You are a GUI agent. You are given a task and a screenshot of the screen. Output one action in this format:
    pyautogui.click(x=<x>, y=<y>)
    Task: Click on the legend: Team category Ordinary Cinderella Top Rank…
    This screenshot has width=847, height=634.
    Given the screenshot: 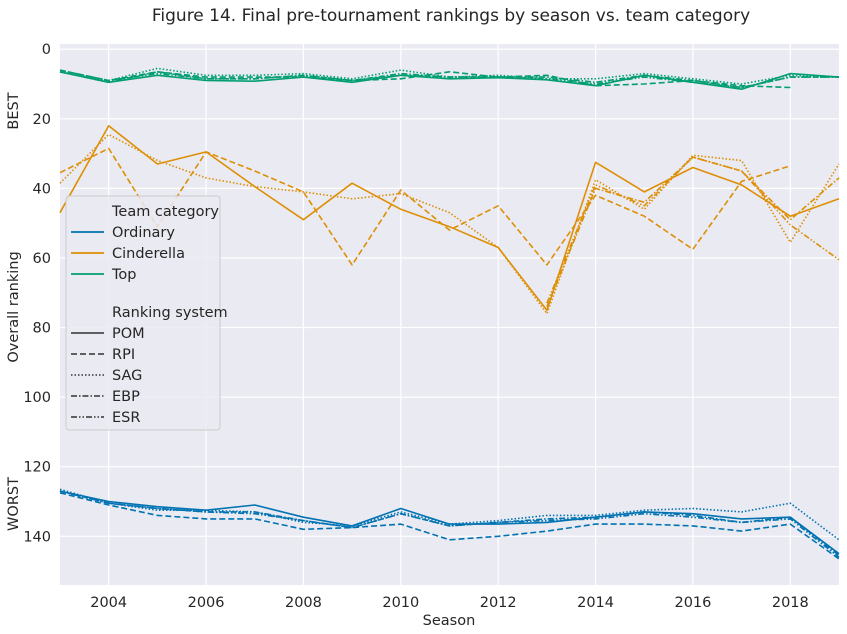 What is the action you would take?
    pyautogui.click(x=146, y=313)
    